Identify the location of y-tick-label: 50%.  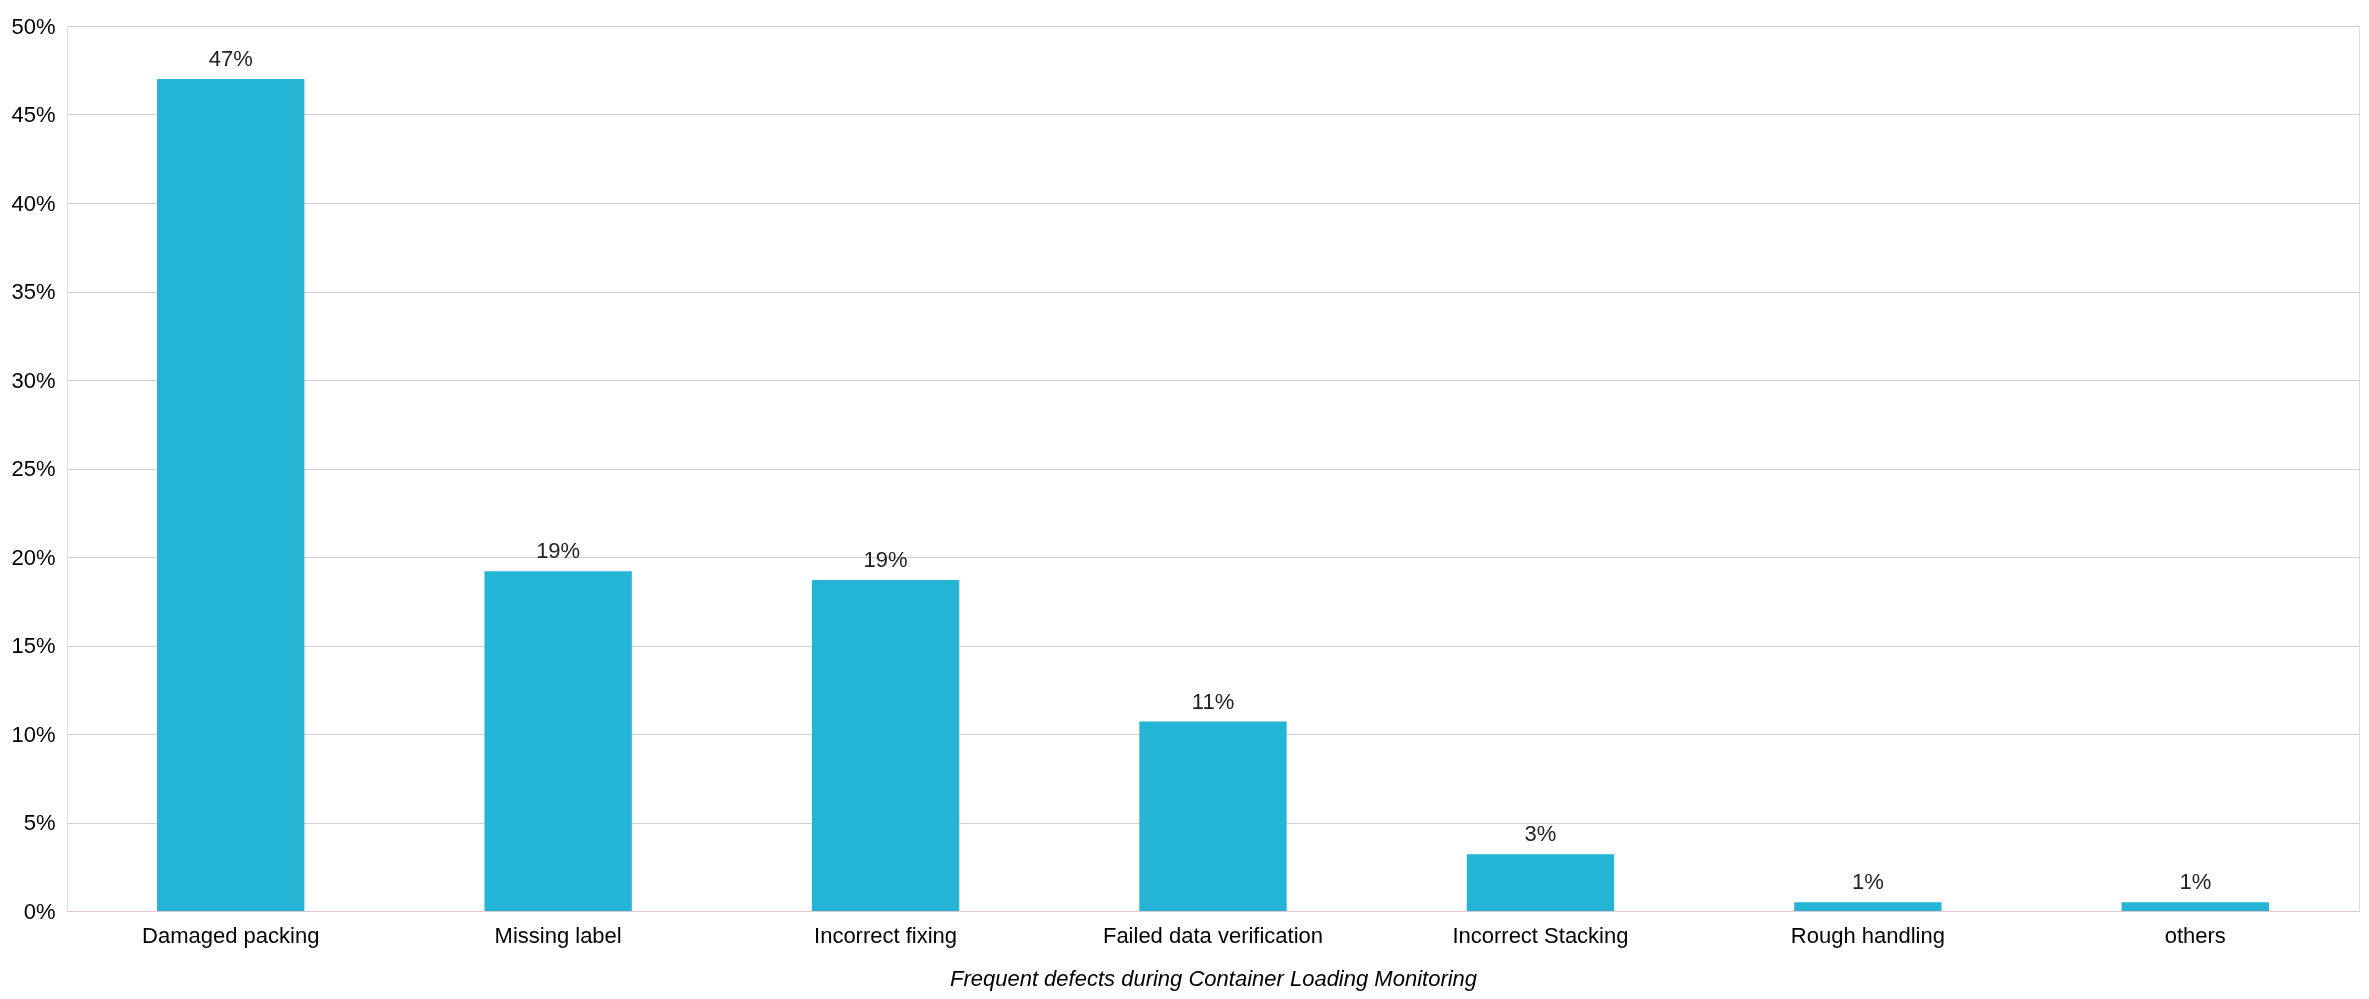
(33, 26).